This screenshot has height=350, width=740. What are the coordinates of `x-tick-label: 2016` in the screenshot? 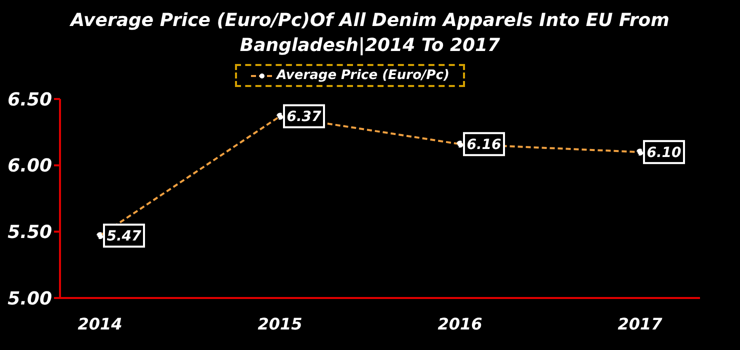 It's located at (460, 324).